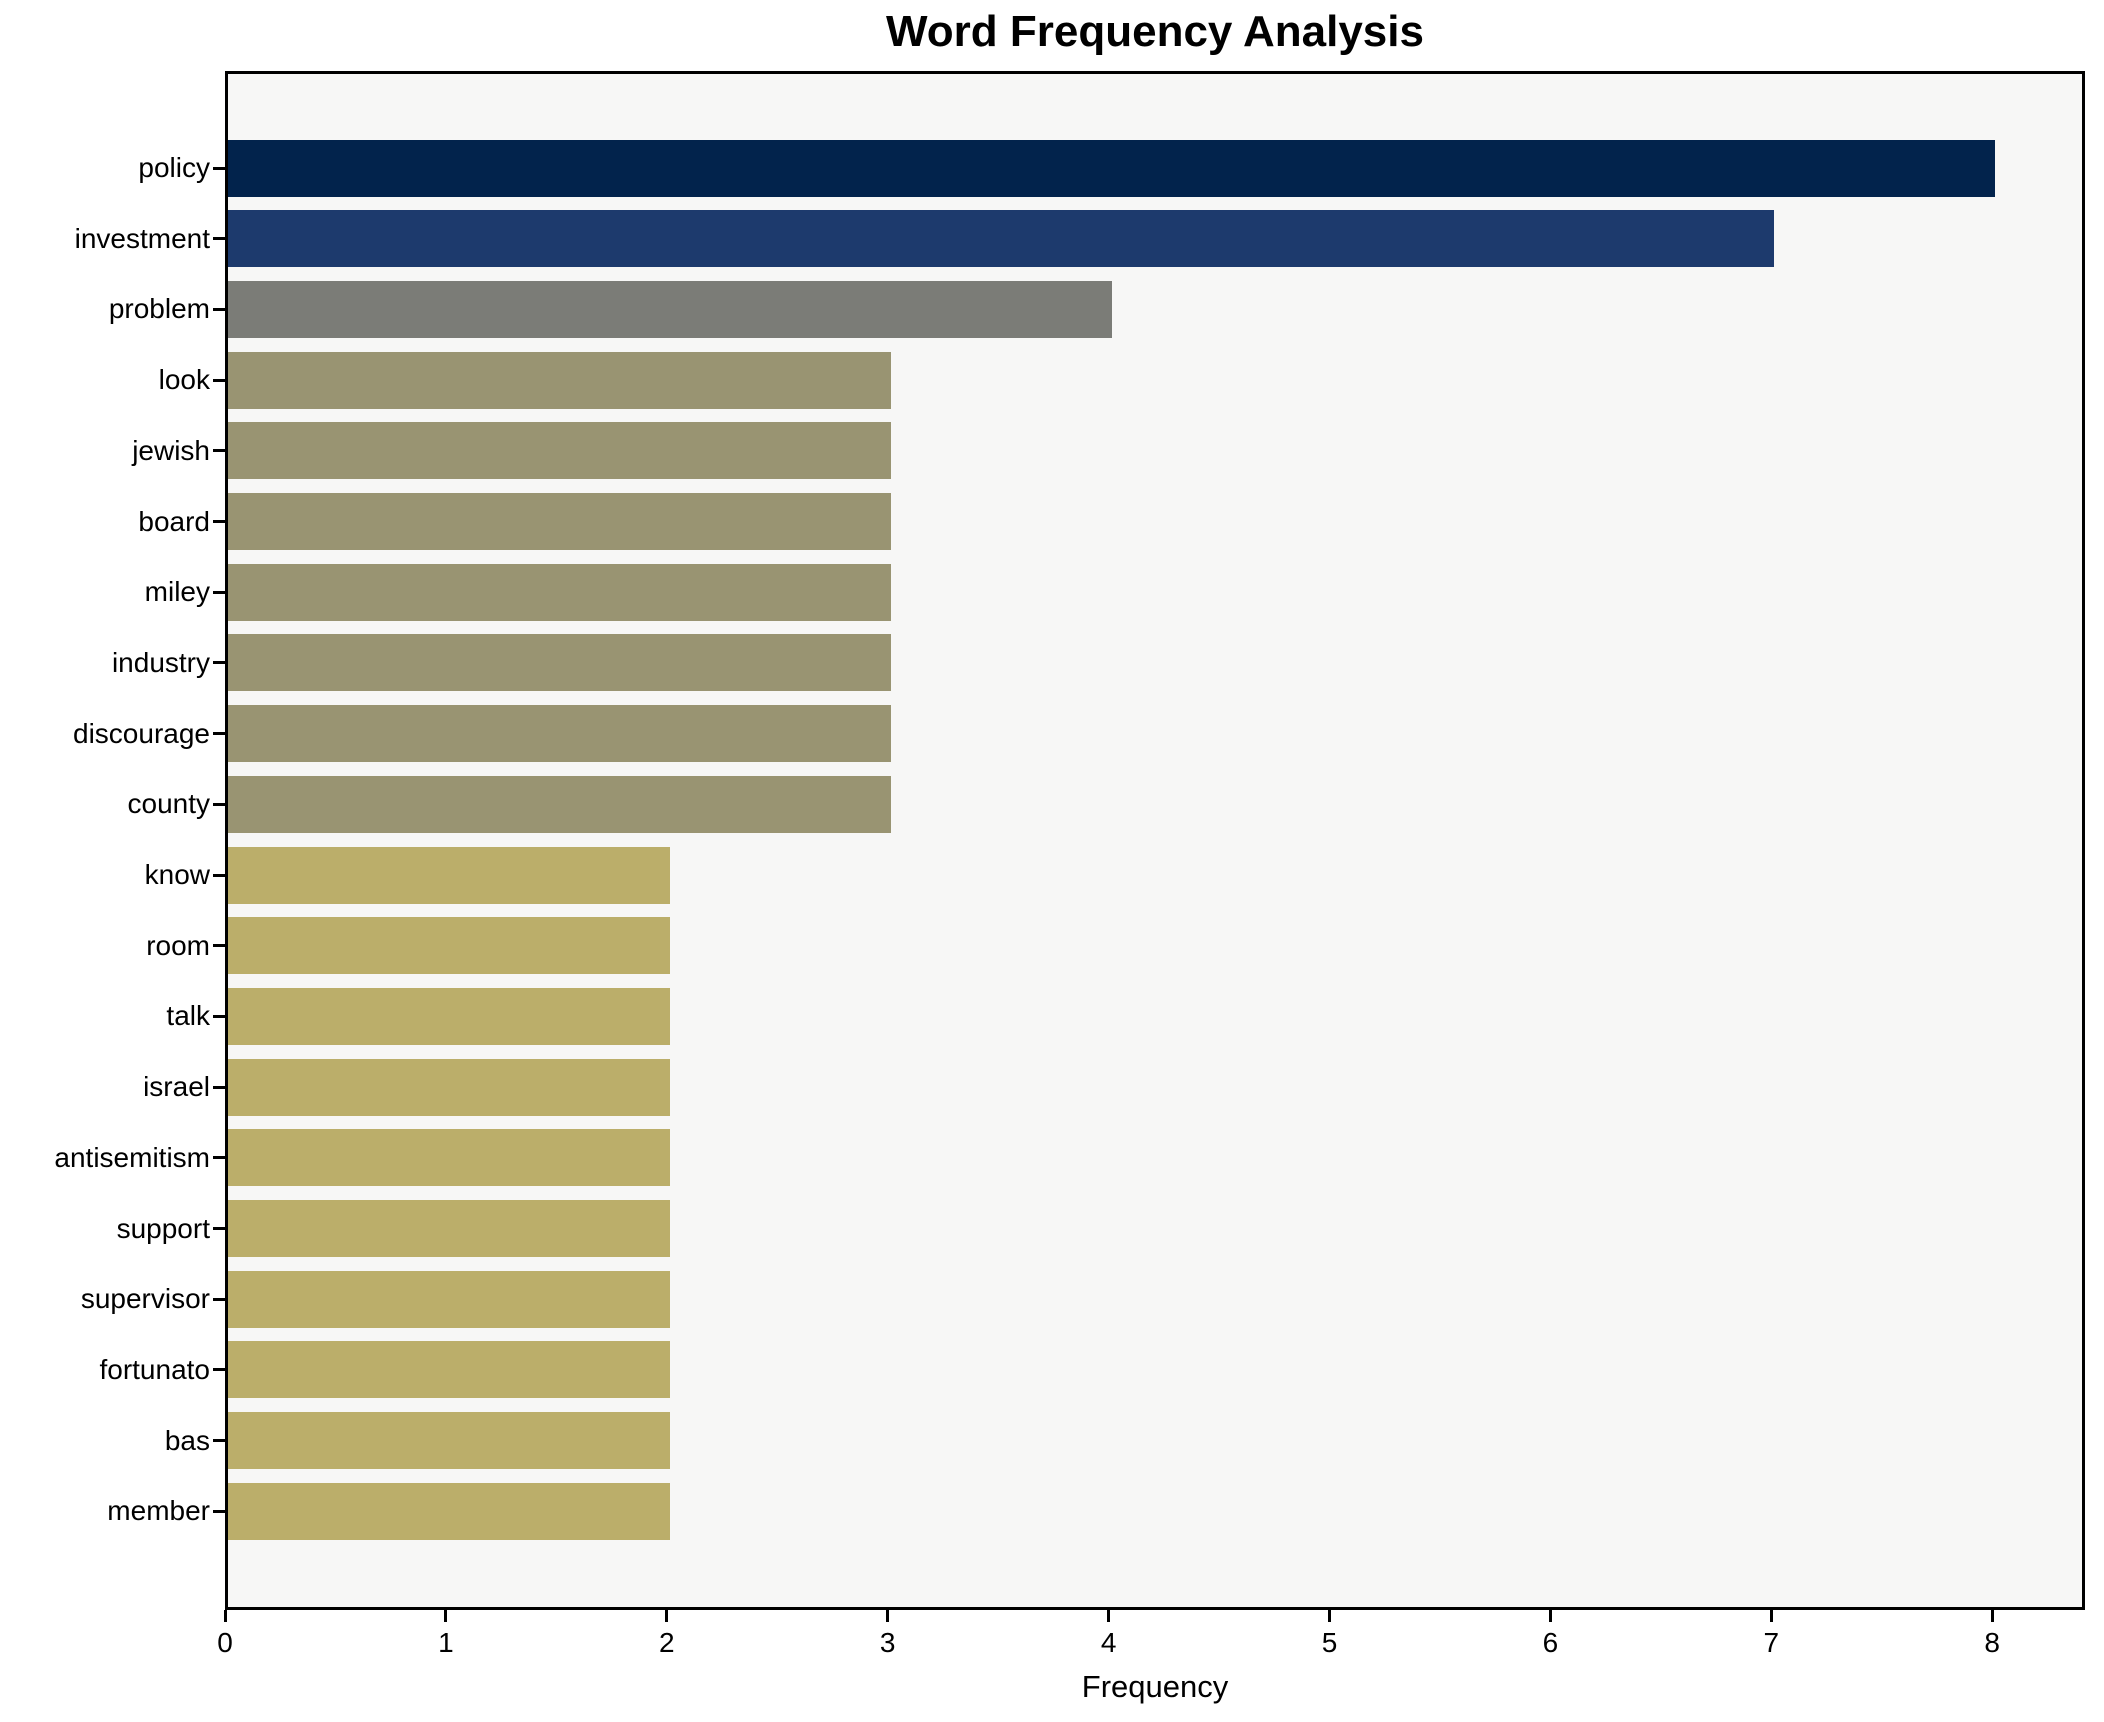 The height and width of the screenshot is (1722, 2104). I want to click on y-tick-label-talk: talk, so click(188, 1016).